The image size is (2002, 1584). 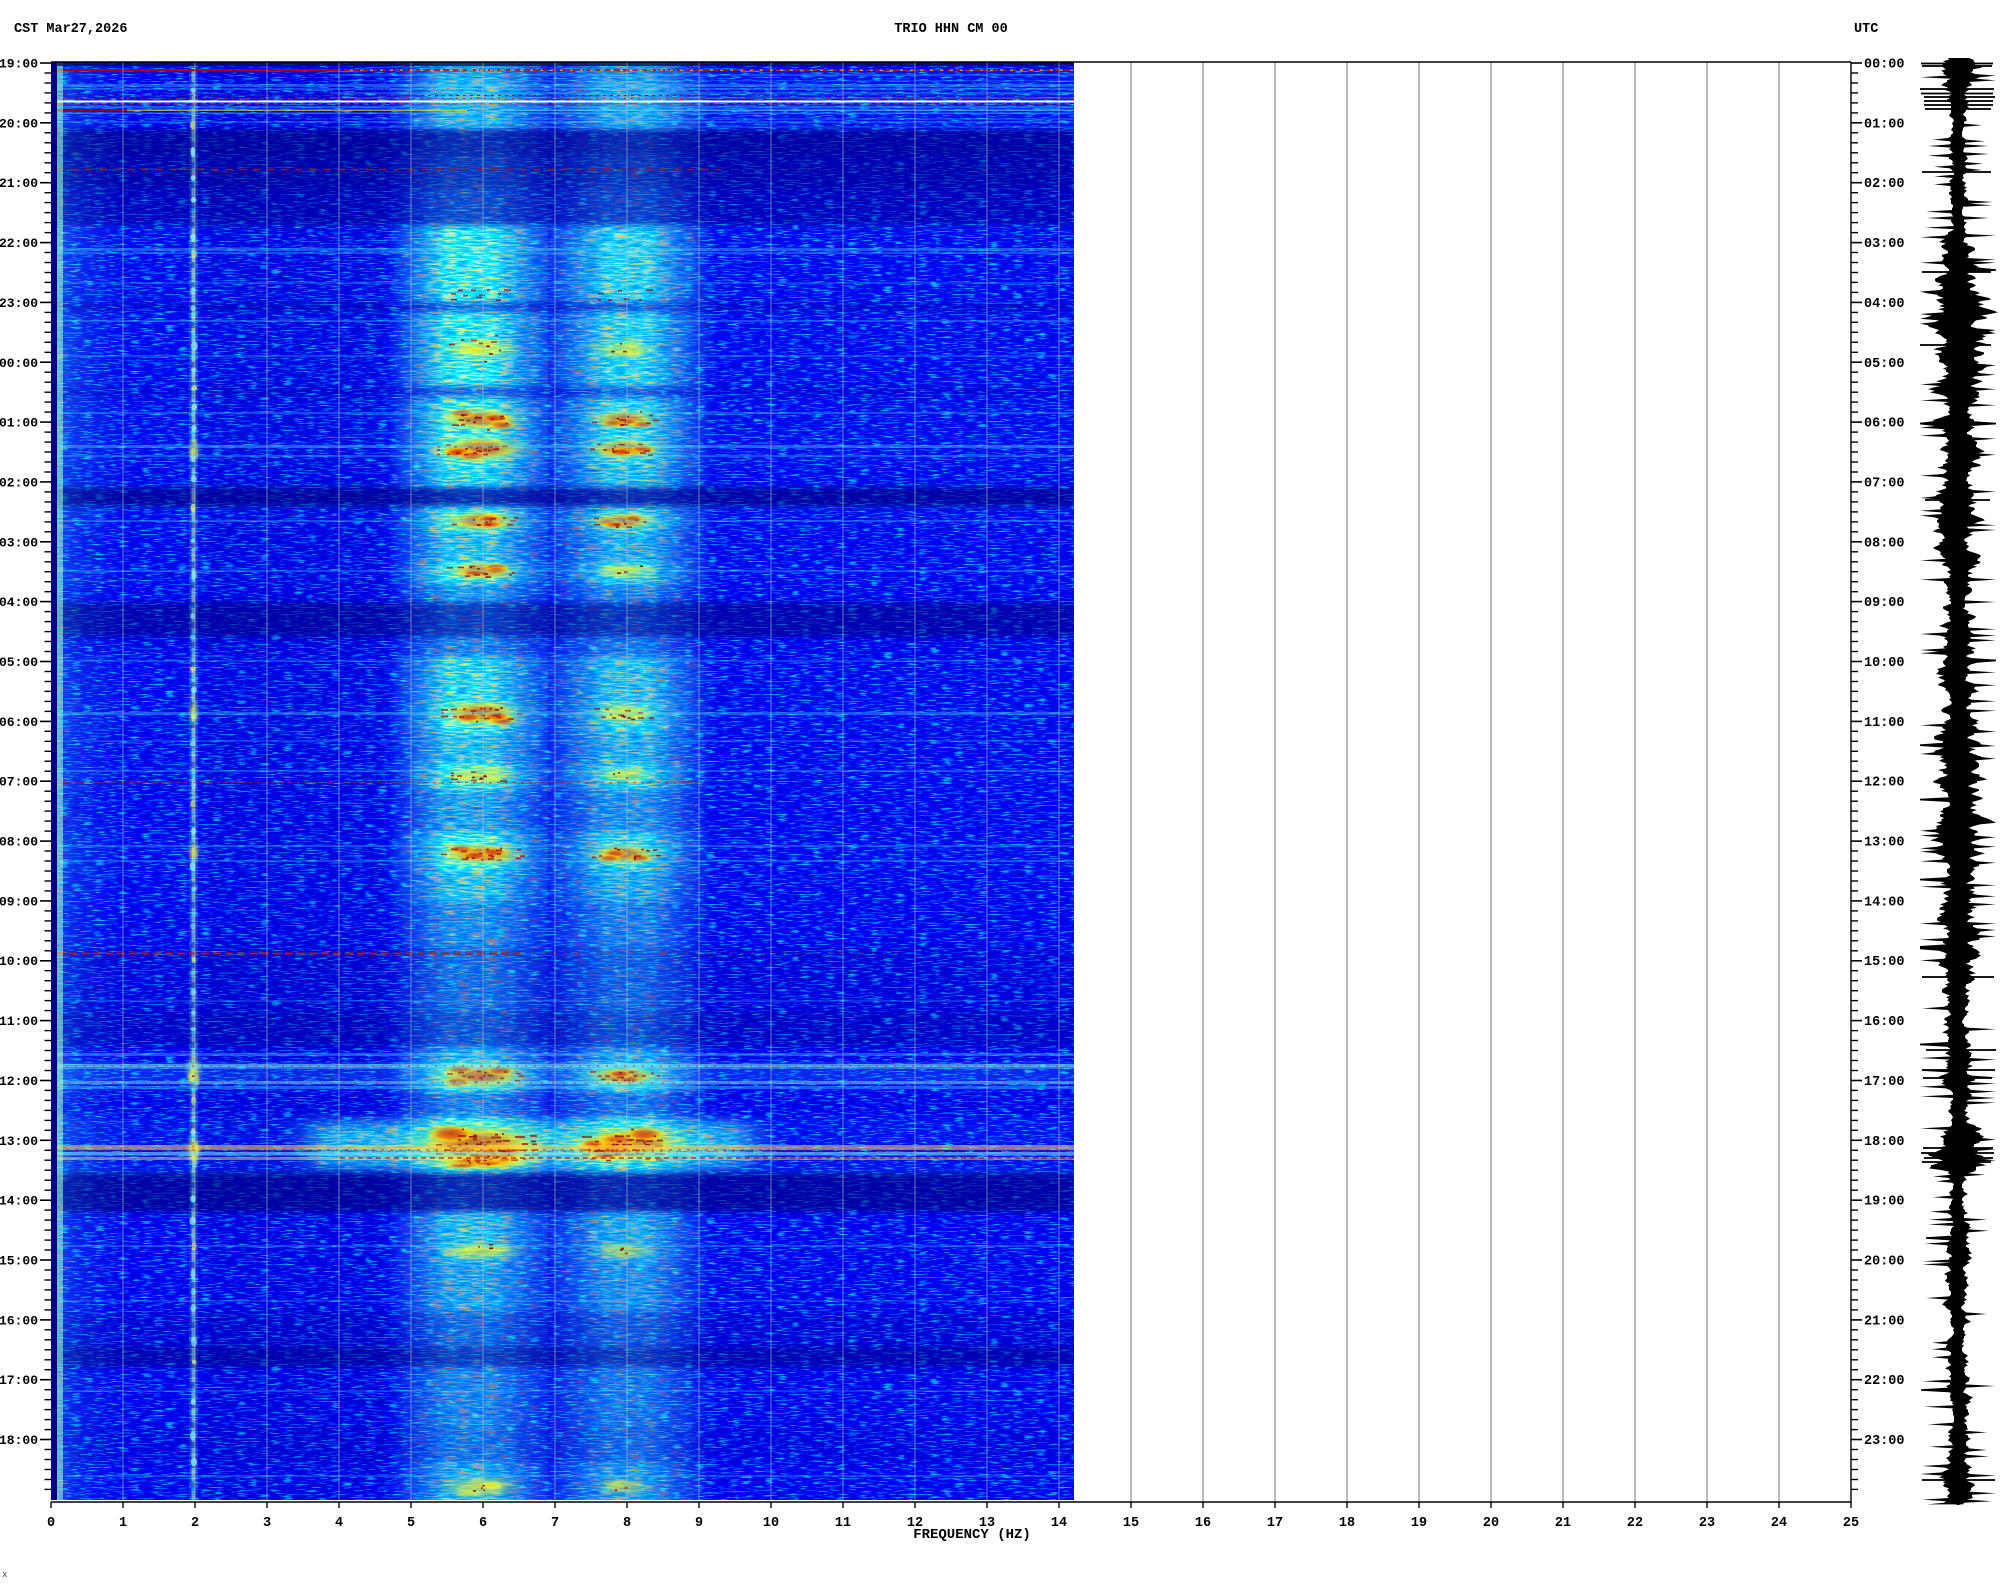 What do you see at coordinates (627, 1523) in the screenshot?
I see `svg-text: 8` at bounding box center [627, 1523].